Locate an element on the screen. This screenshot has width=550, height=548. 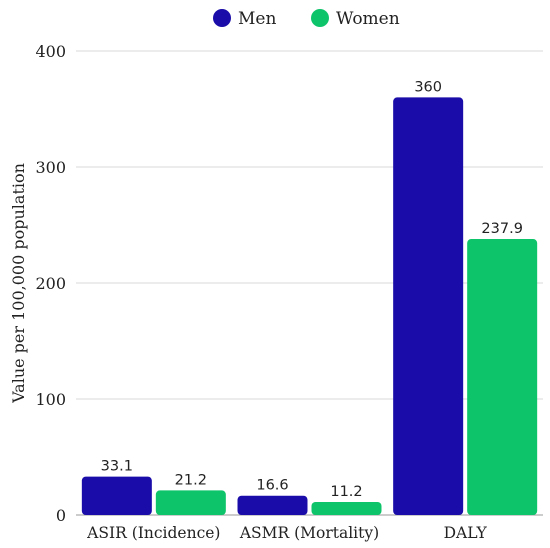
legend: Men Women is located at coordinates (306, 19).